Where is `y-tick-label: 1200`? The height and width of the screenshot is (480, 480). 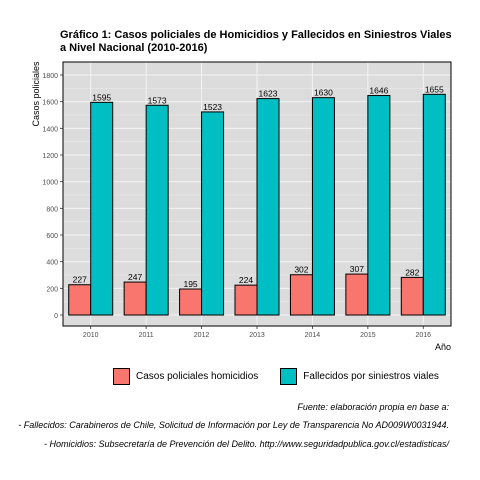
y-tick-label: 1200 is located at coordinates (50, 156).